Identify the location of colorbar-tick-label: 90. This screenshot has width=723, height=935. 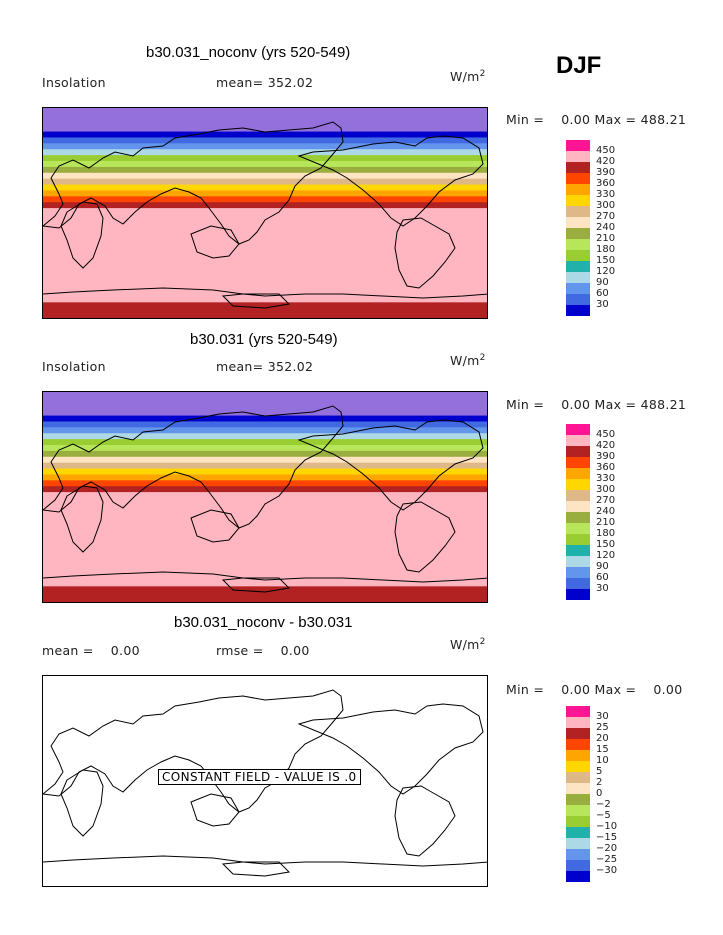
(602, 566).